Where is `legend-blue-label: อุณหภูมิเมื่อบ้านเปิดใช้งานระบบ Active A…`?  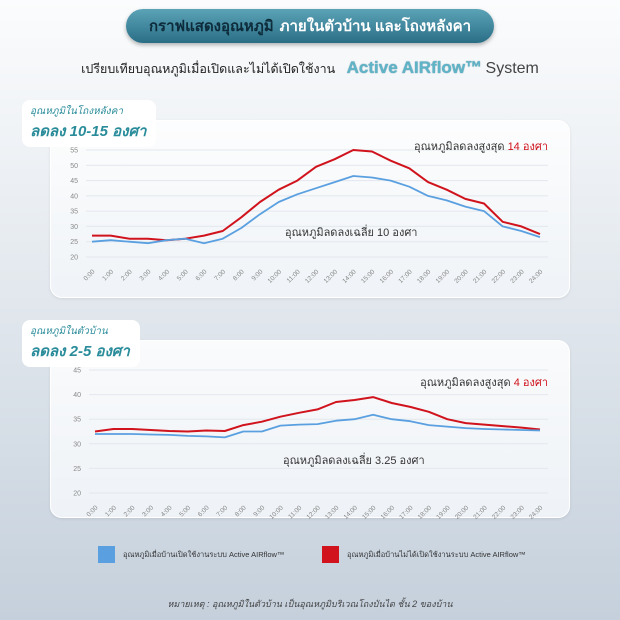
legend-blue-label: อุณหภูมิเมื่อบ้านเปิดใช้งานระบบ Active A… is located at coordinates (204, 554).